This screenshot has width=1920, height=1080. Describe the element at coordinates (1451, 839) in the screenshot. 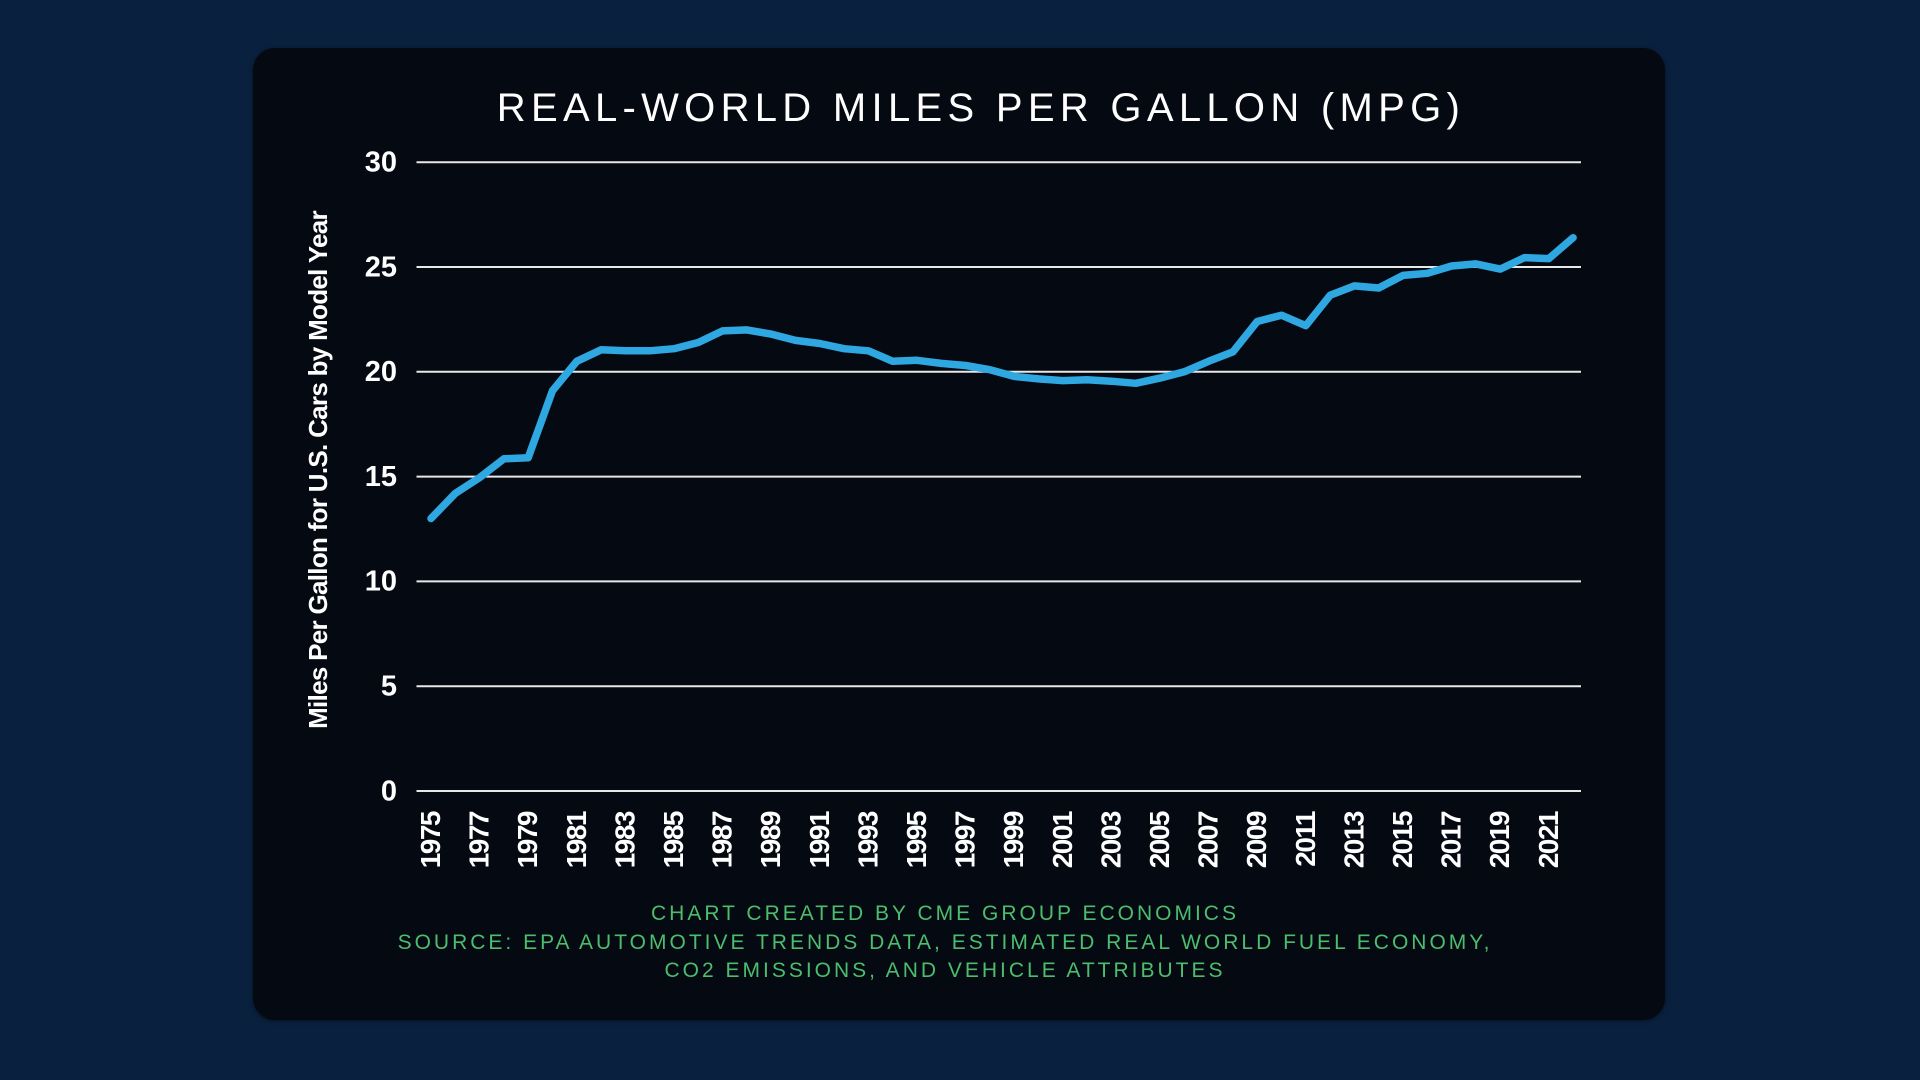

I see `svg-text: 2017` at that location.